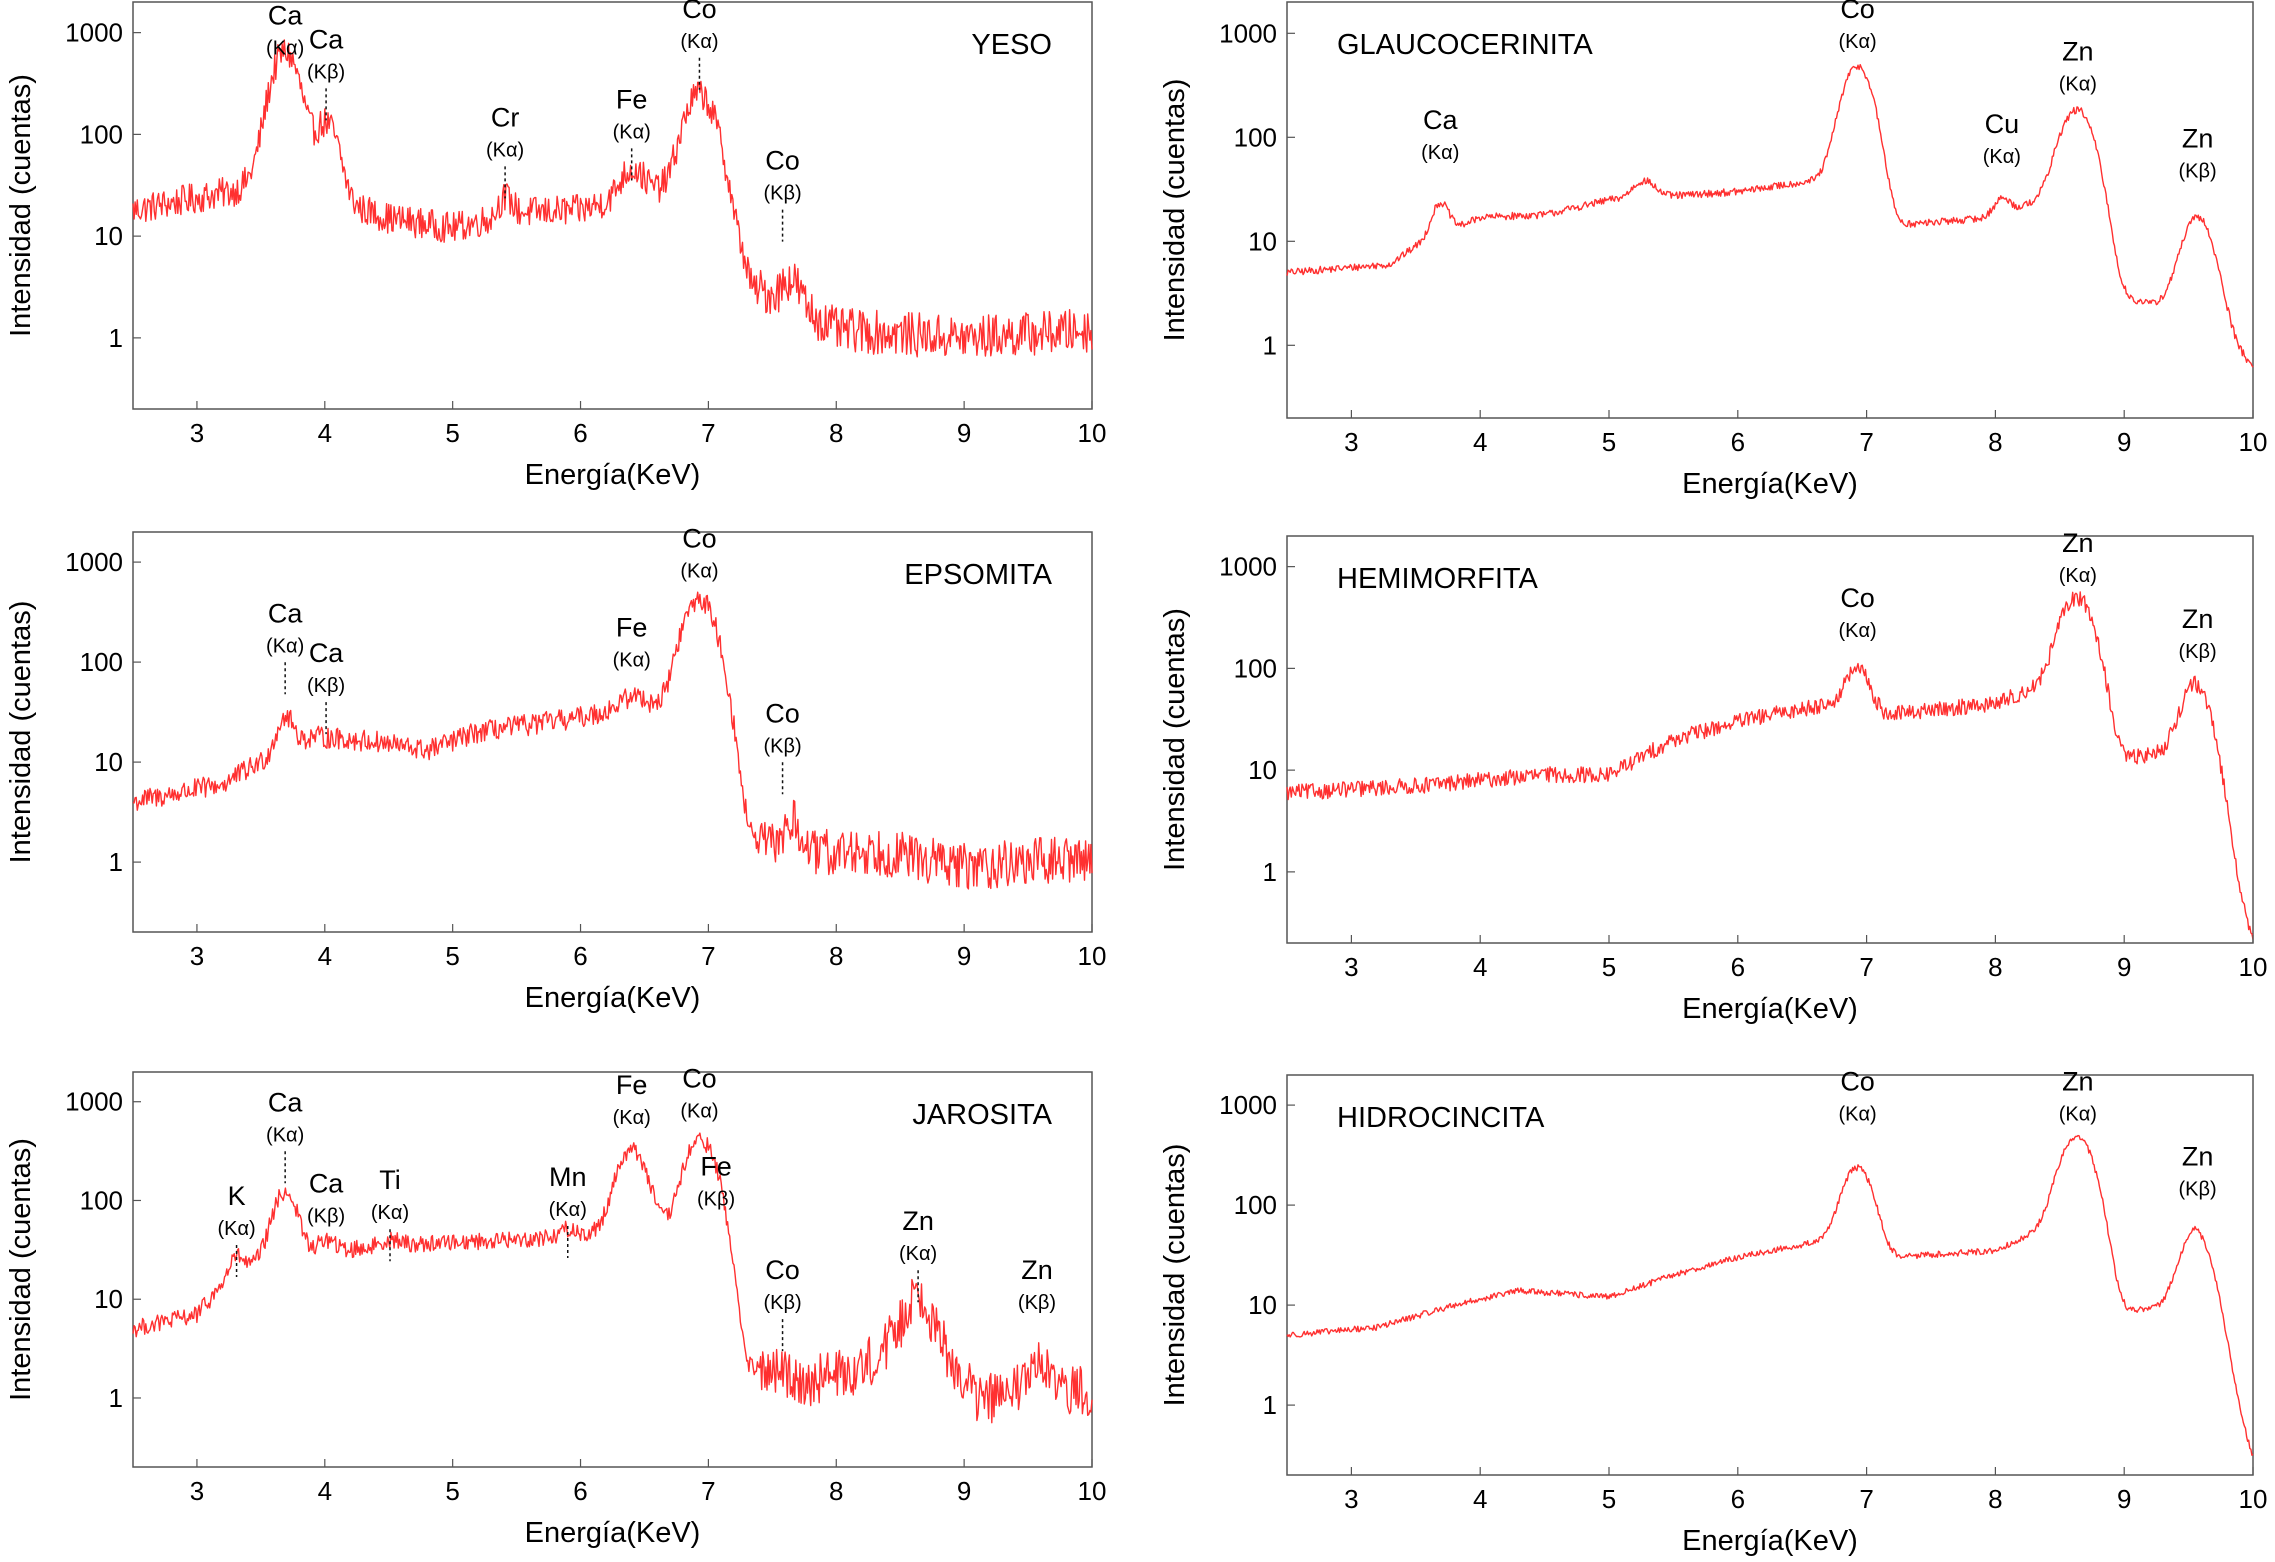  Describe the element at coordinates (982, 1115) in the screenshot. I see `mineral-title: JAROSITA` at that location.